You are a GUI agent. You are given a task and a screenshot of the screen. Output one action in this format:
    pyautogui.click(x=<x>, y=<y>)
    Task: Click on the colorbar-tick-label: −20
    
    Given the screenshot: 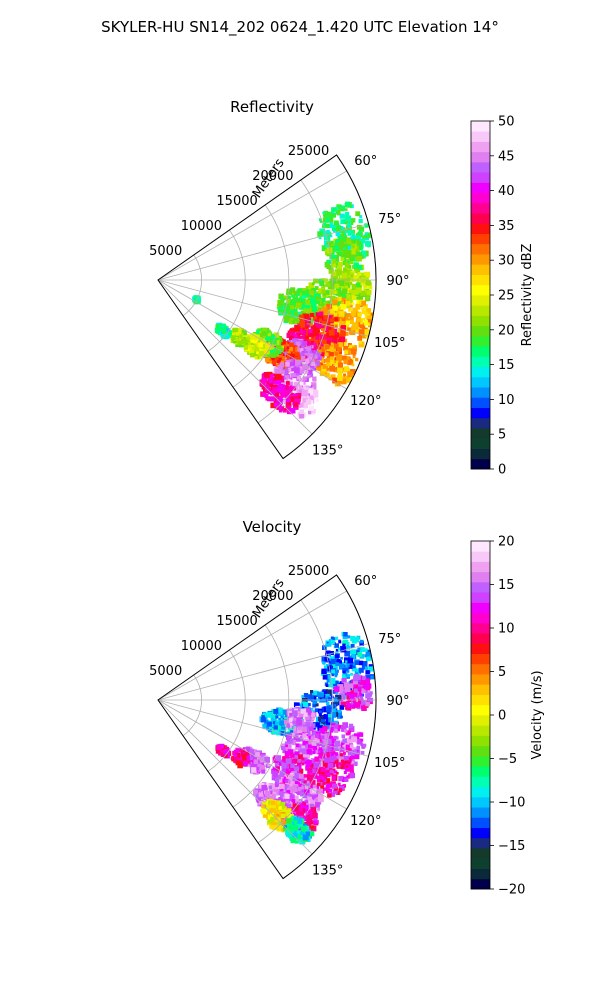 What is the action you would take?
    pyautogui.click(x=511, y=890)
    